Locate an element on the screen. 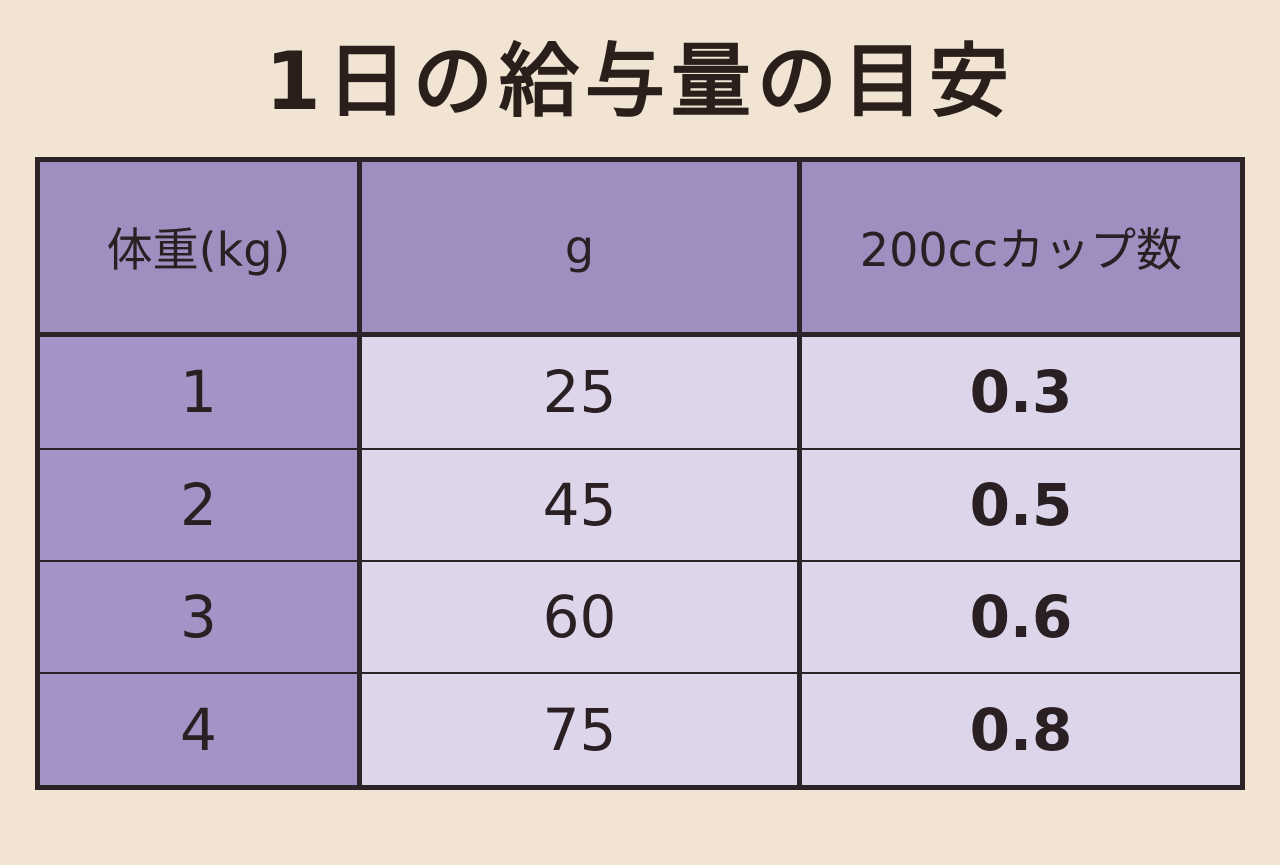 This screenshot has height=865, width=1280. table-cell: 0.8 is located at coordinates (1021, 730).